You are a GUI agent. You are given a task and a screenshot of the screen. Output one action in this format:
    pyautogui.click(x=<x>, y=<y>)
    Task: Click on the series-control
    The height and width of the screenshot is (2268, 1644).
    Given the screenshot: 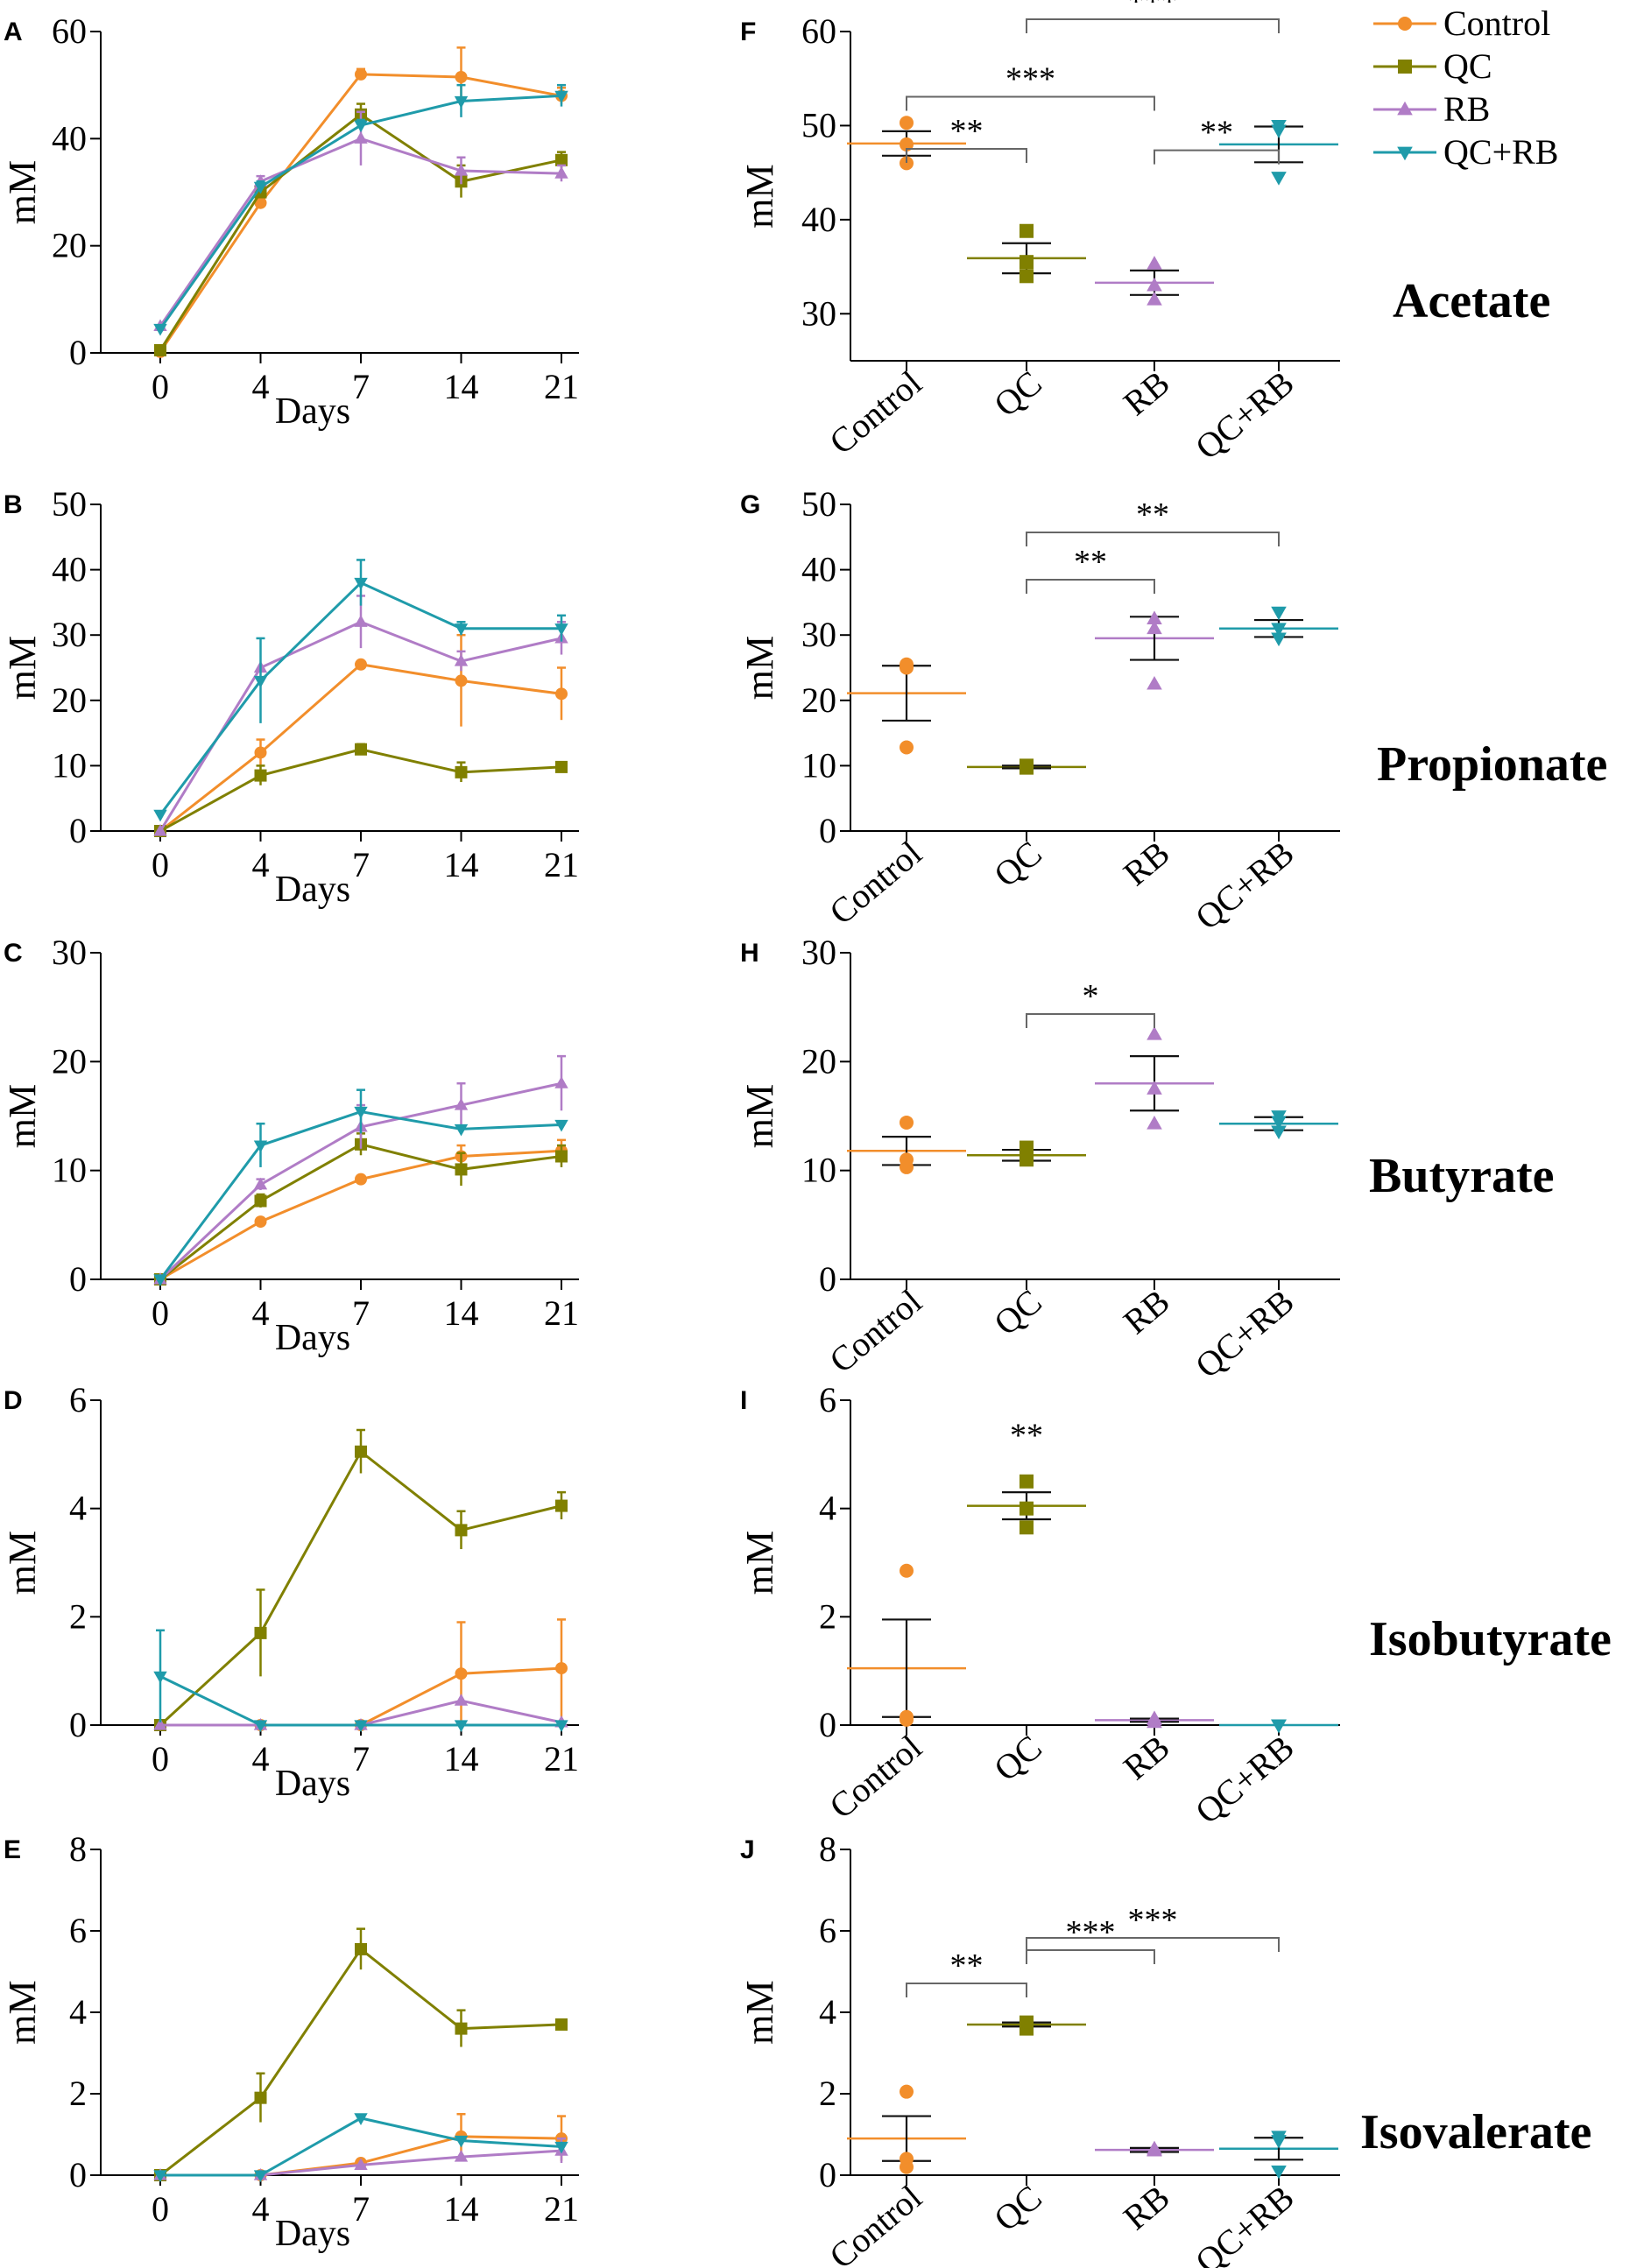 What is the action you would take?
    pyautogui.click(x=361, y=202)
    